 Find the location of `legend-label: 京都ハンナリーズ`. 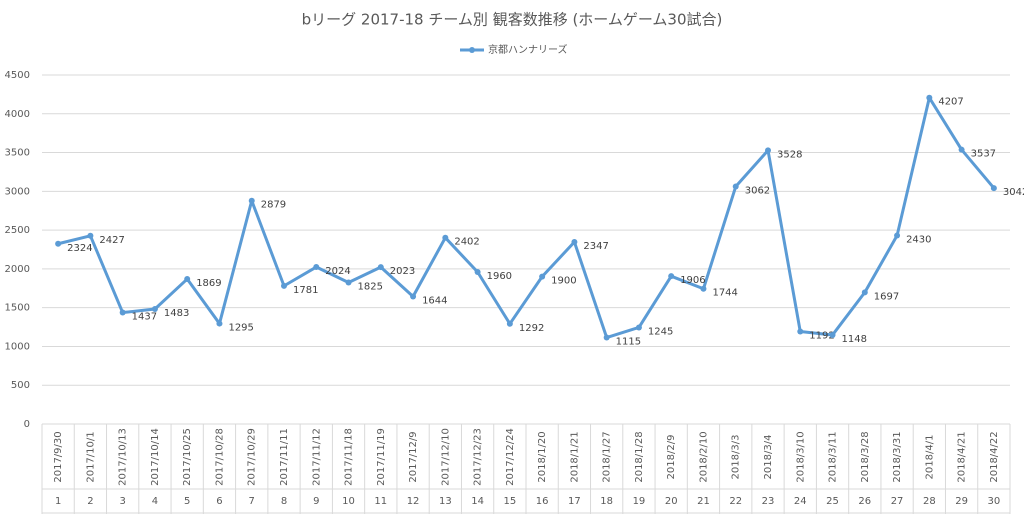

legend-label: 京都ハンナリーズ is located at coordinates (528, 49).